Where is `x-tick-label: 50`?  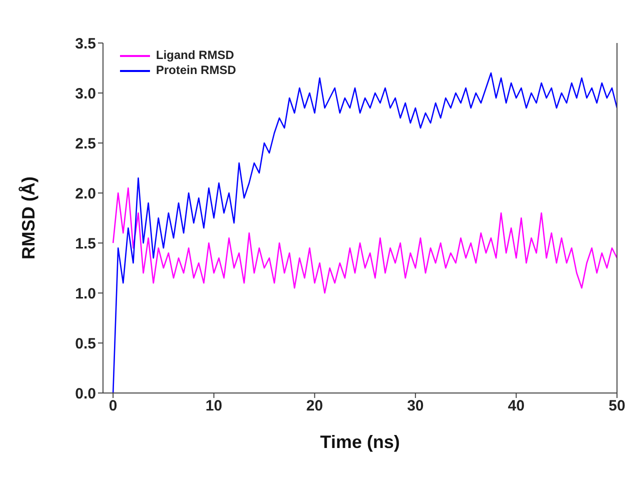 x-tick-label: 50 is located at coordinates (617, 406).